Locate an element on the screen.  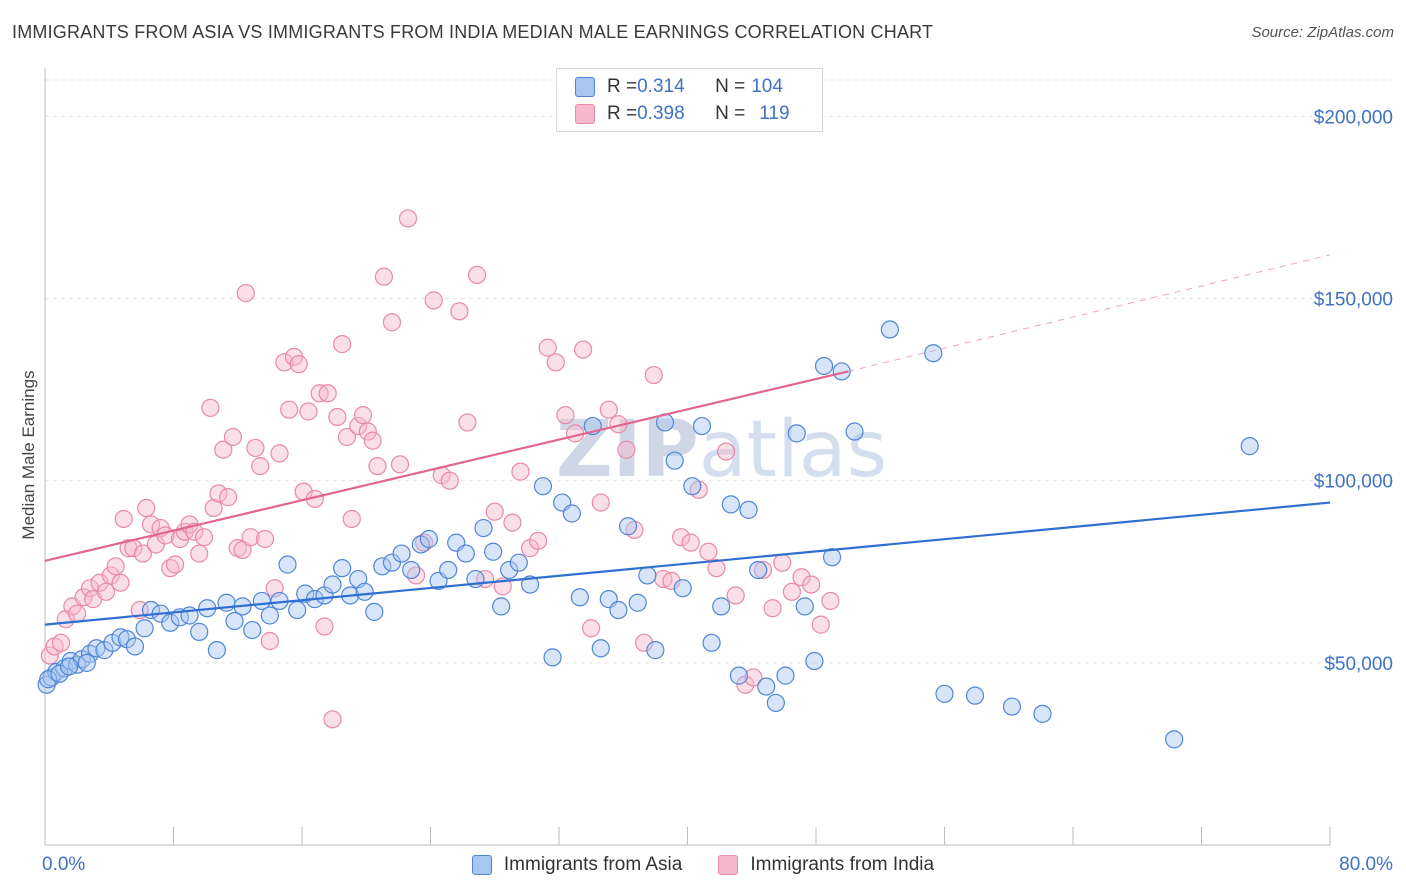
legend-label: Immigrants from Asia is located at coordinates (593, 864).